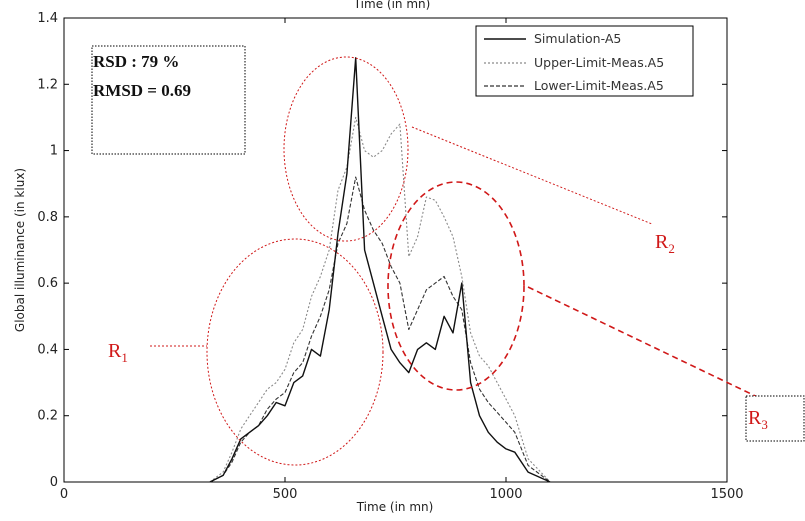 The height and width of the screenshot is (521, 805). What do you see at coordinates (392, 5) in the screenshot?
I see `chart-title: Time (in mn)` at bounding box center [392, 5].